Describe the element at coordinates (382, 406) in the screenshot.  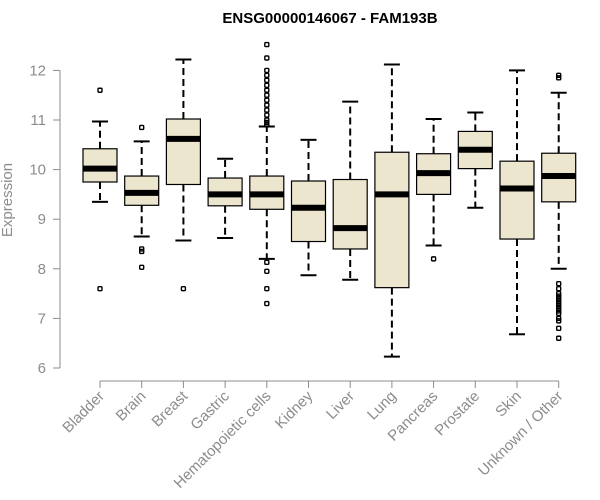
I see `x-tick-label: Lung` at that location.